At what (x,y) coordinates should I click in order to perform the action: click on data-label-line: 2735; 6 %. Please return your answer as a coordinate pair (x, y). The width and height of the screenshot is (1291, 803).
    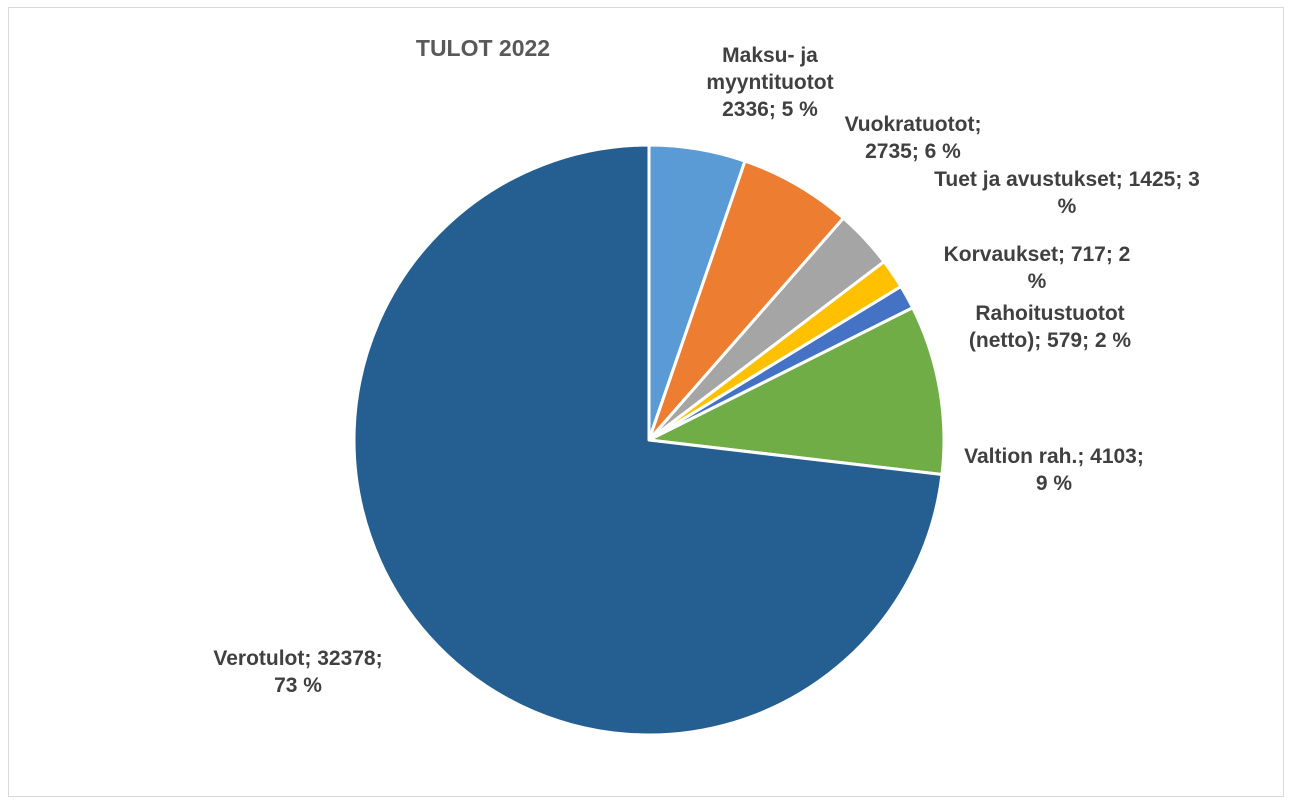
    Looking at the image, I should click on (913, 151).